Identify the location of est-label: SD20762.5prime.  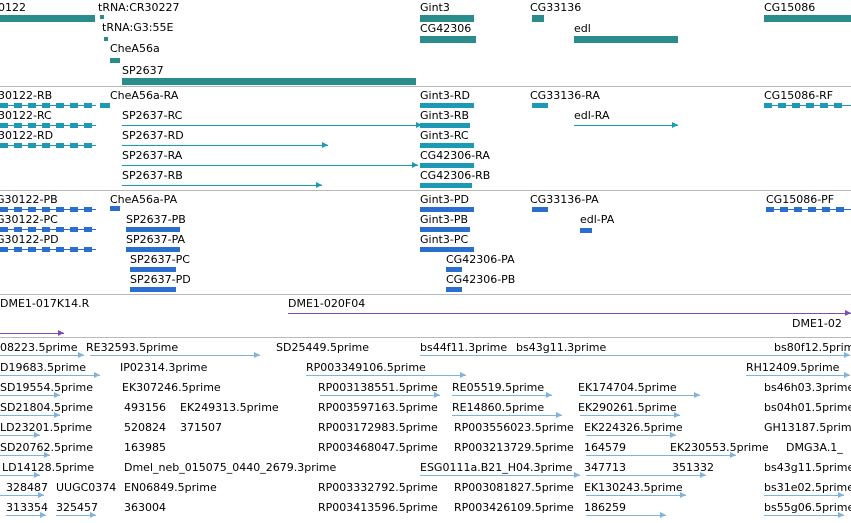
(46, 447).